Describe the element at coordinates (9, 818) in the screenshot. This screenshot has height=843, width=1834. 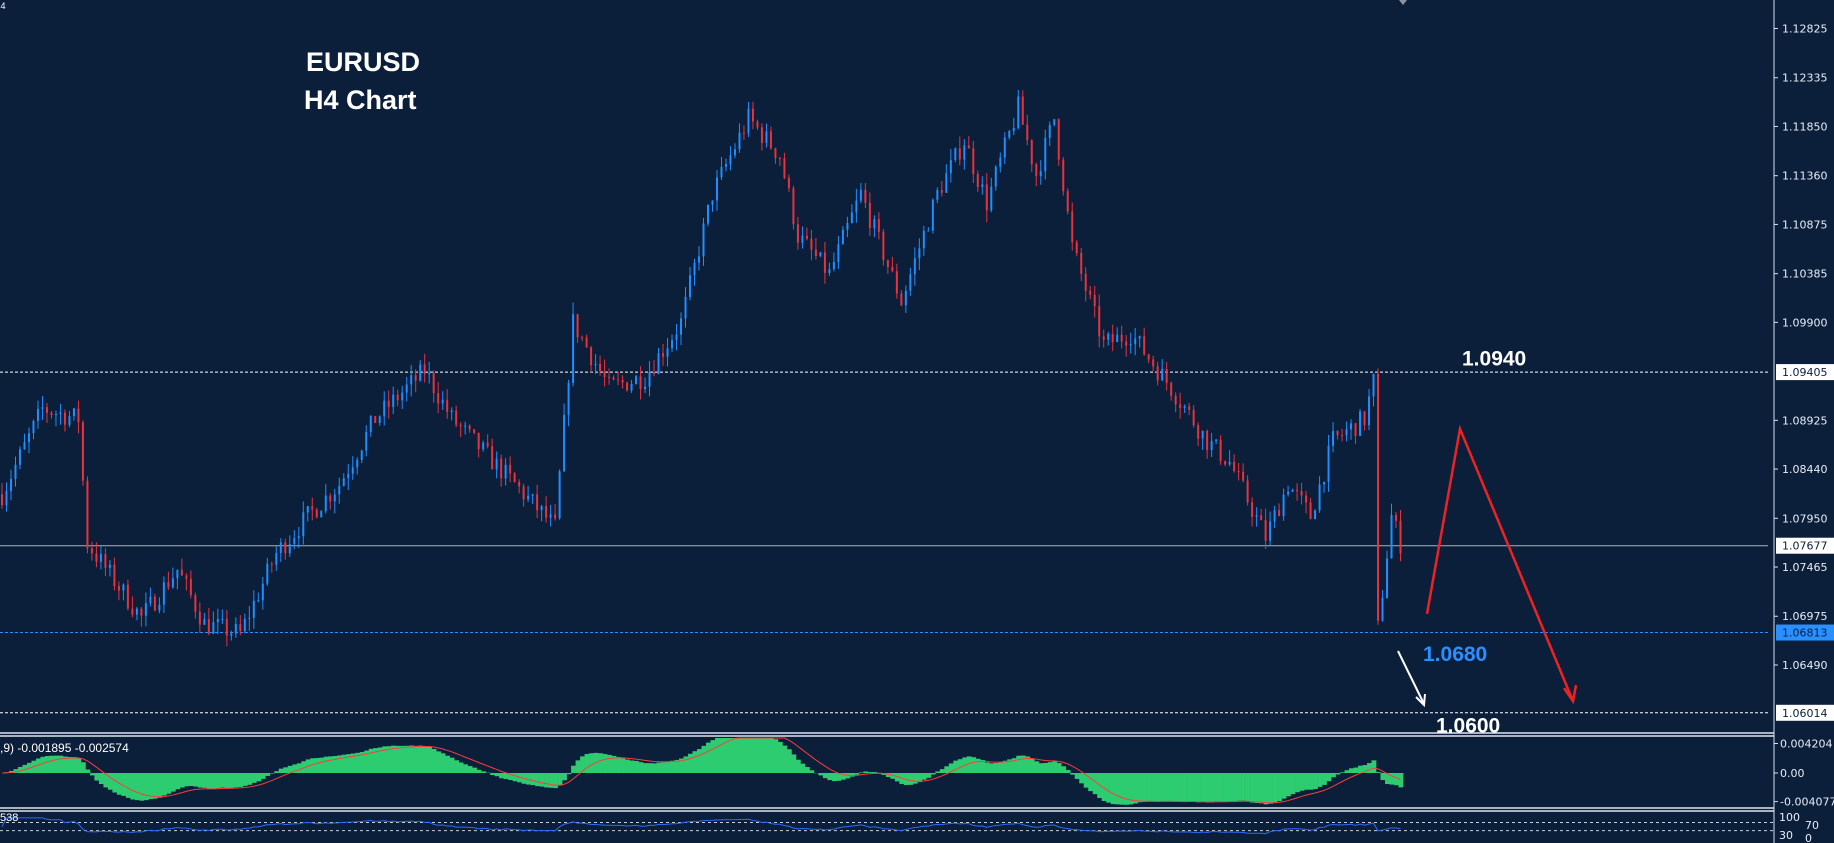
I see `rsi-label: 538` at that location.